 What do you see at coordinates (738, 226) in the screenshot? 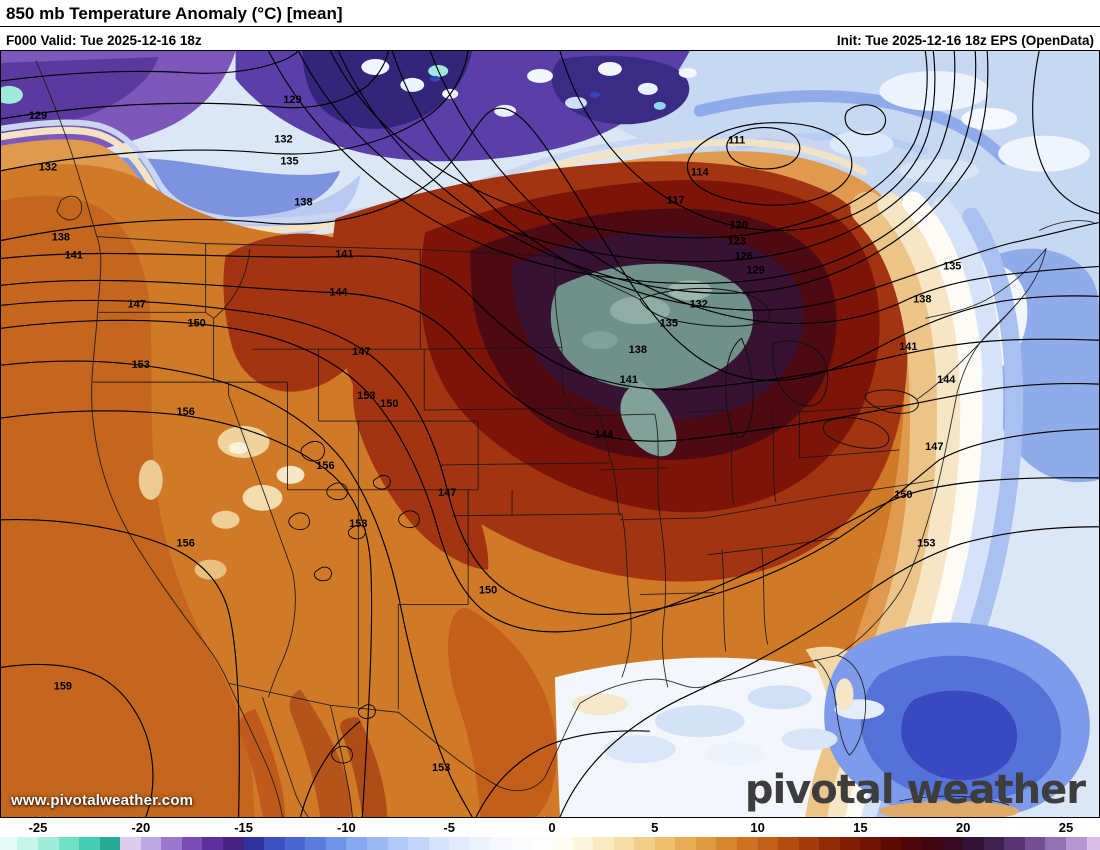
I see `svg-text: 120` at bounding box center [738, 226].